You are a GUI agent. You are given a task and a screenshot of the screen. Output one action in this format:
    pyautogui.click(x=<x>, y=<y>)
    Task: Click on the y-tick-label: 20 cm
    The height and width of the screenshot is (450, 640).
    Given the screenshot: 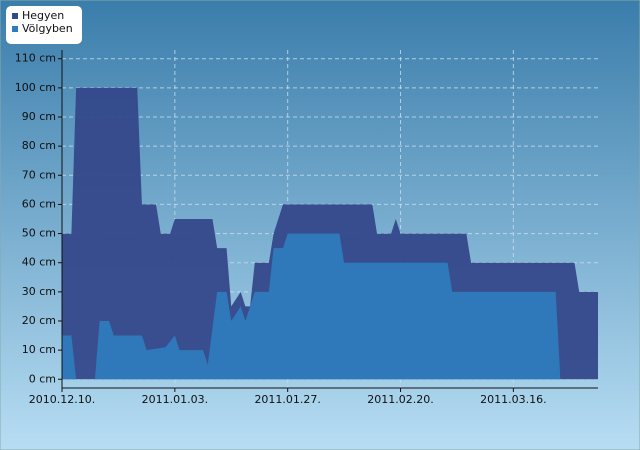 What is the action you would take?
    pyautogui.click(x=39, y=320)
    